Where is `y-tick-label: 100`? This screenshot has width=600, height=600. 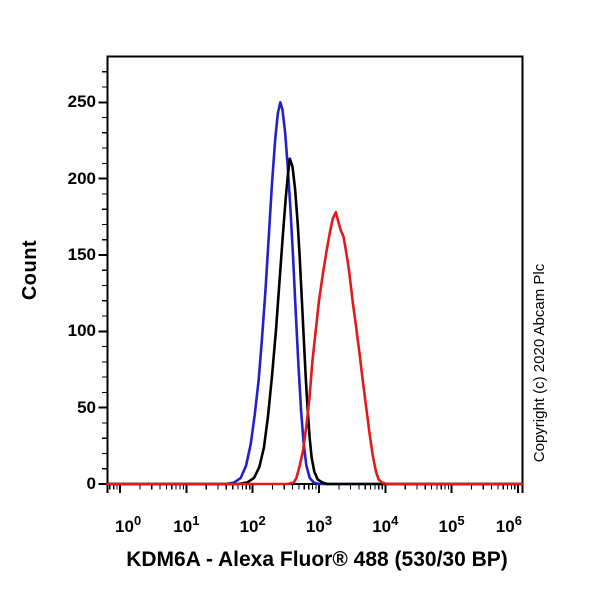 y-tick-label: 100 is located at coordinates (81, 331).